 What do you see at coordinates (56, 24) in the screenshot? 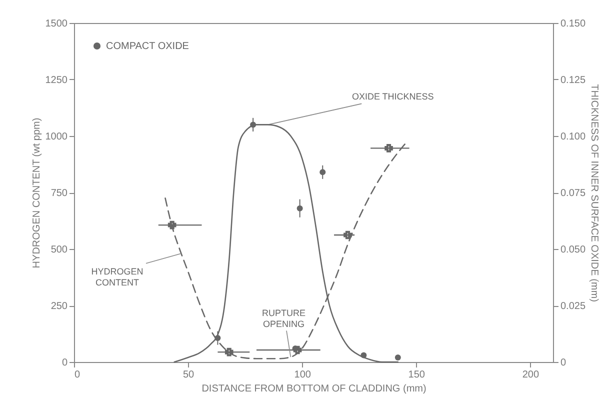
I see `y-tick-label: 1500` at bounding box center [56, 24].